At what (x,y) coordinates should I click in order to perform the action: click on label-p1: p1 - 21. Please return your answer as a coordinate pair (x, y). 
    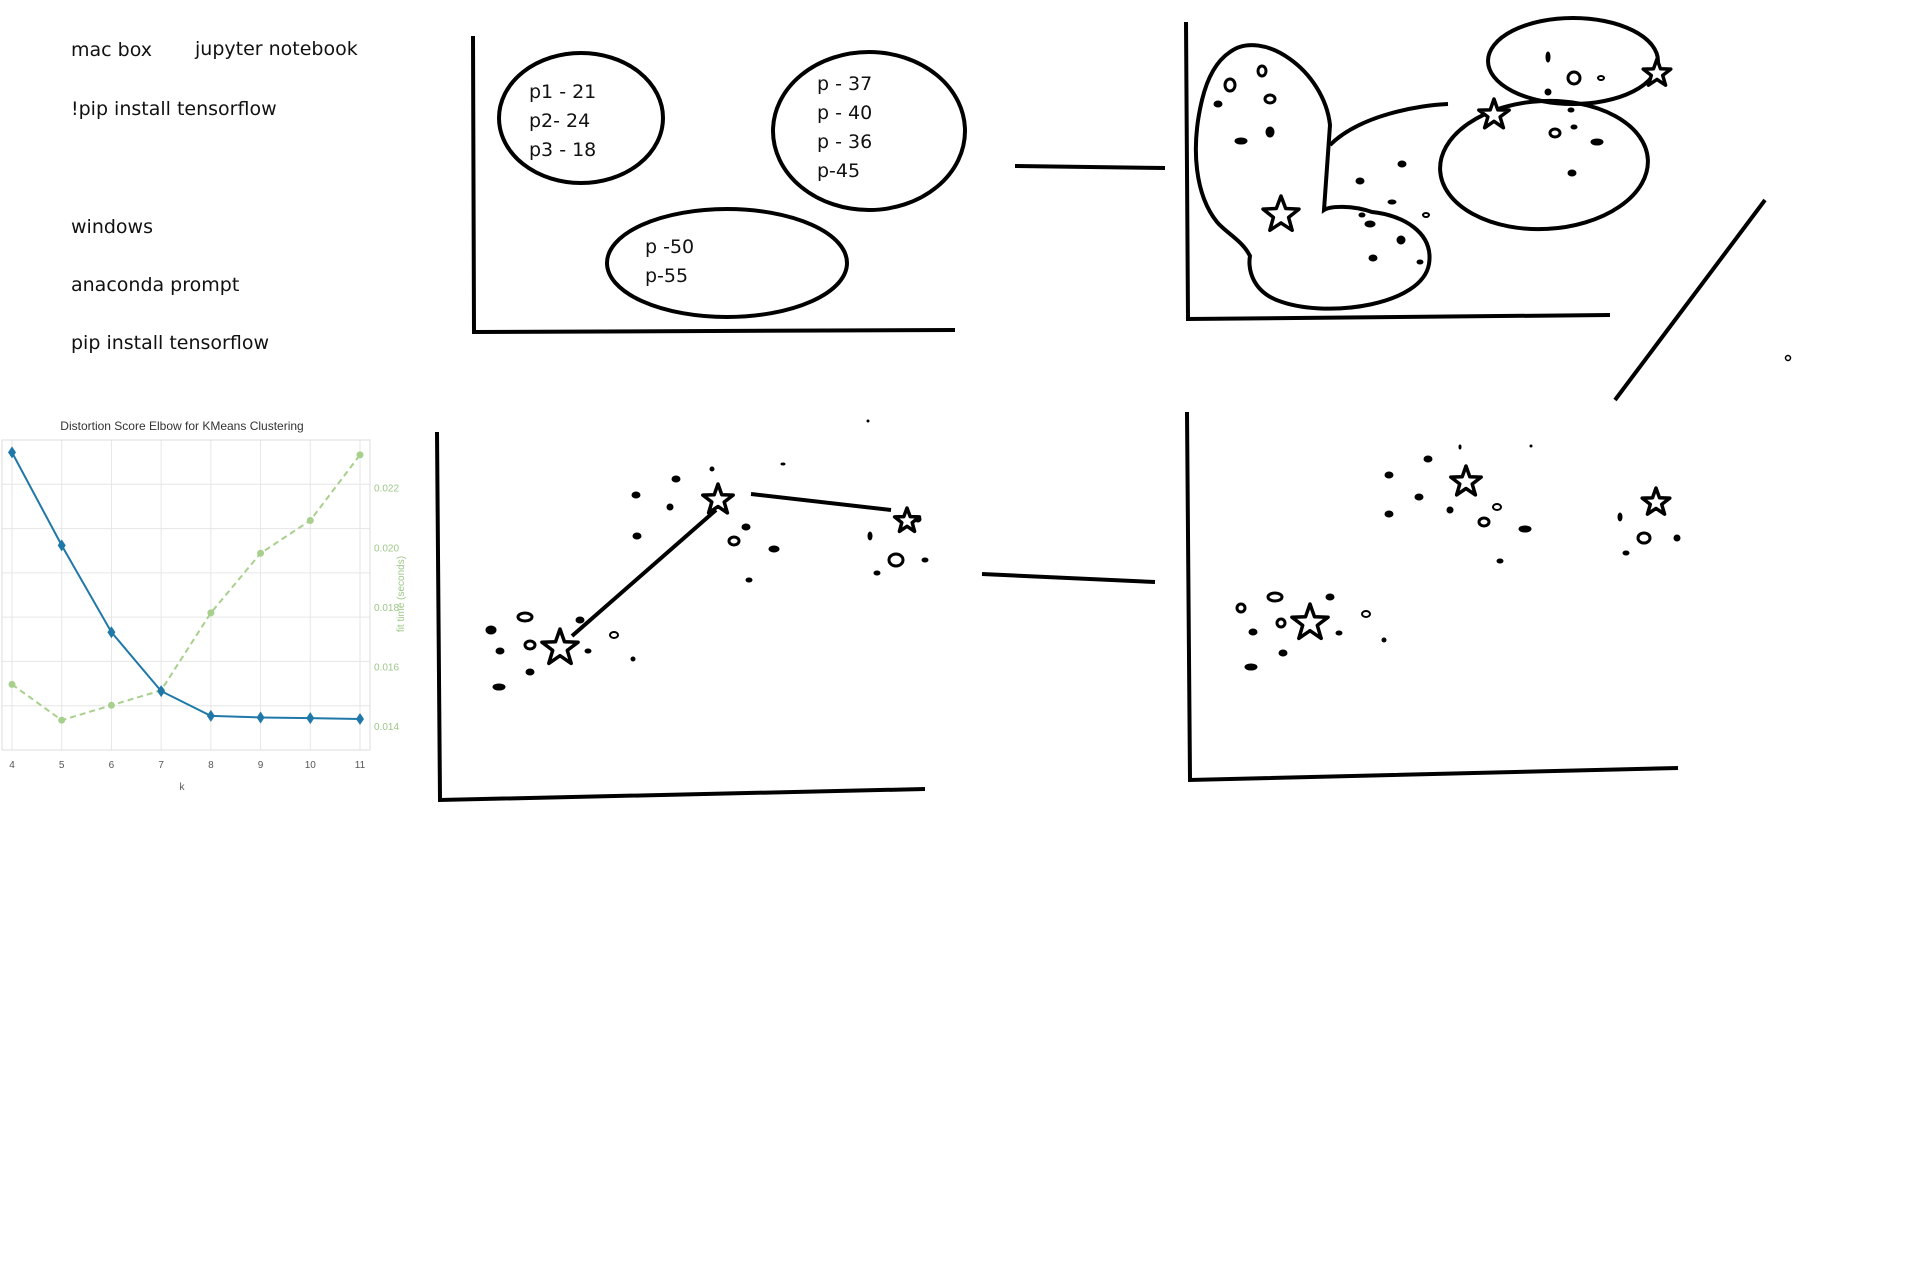
    Looking at the image, I should click on (562, 92).